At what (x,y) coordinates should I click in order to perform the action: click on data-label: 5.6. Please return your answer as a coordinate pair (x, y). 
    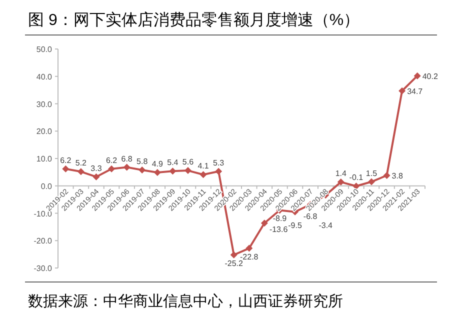
    Looking at the image, I should click on (188, 162).